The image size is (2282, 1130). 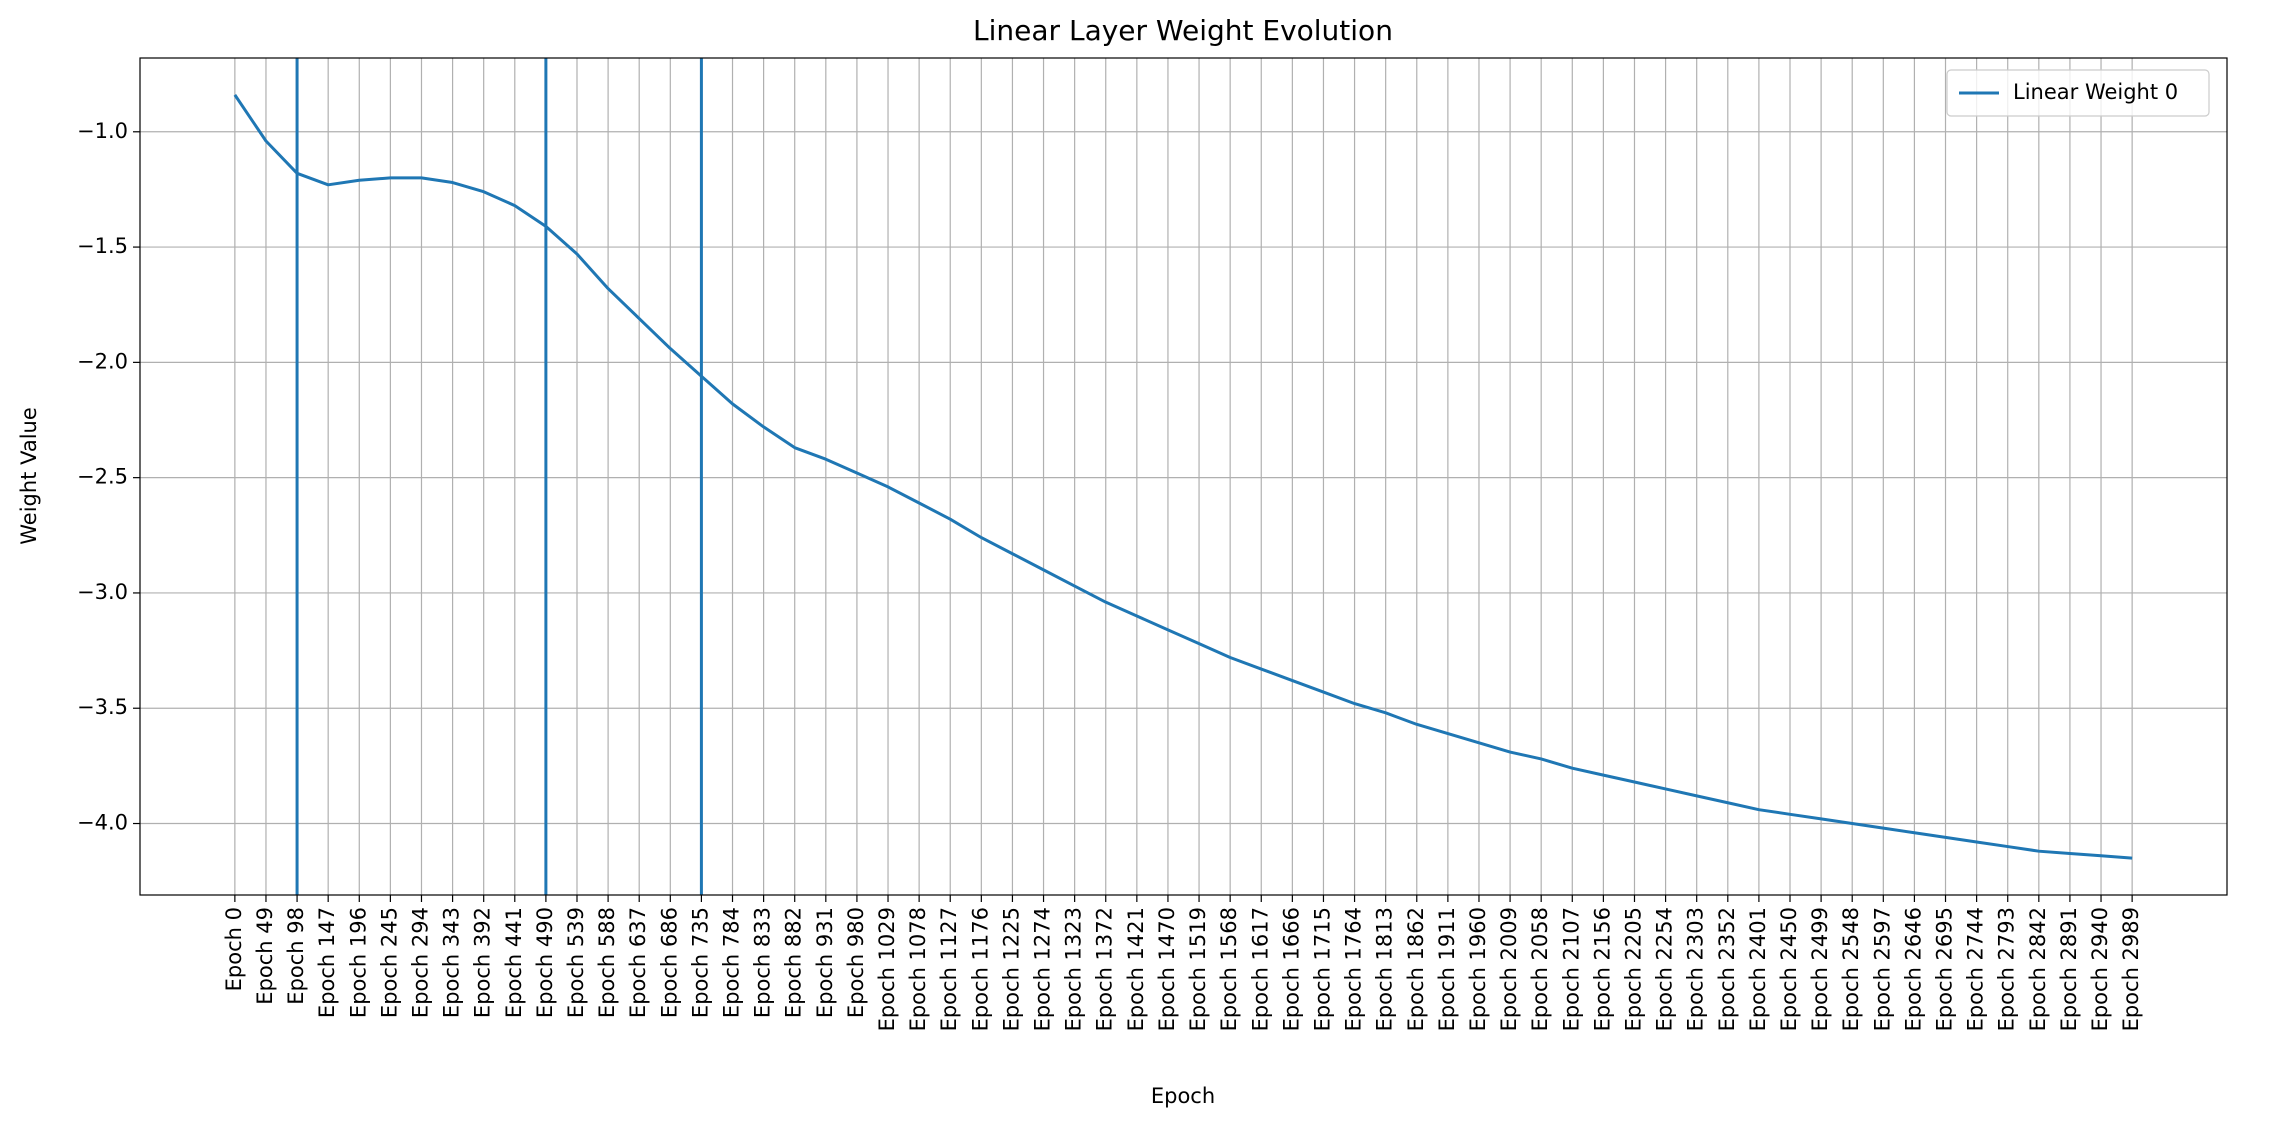 I want to click on x-tick-label: Epoch 980, so click(x=856, y=962).